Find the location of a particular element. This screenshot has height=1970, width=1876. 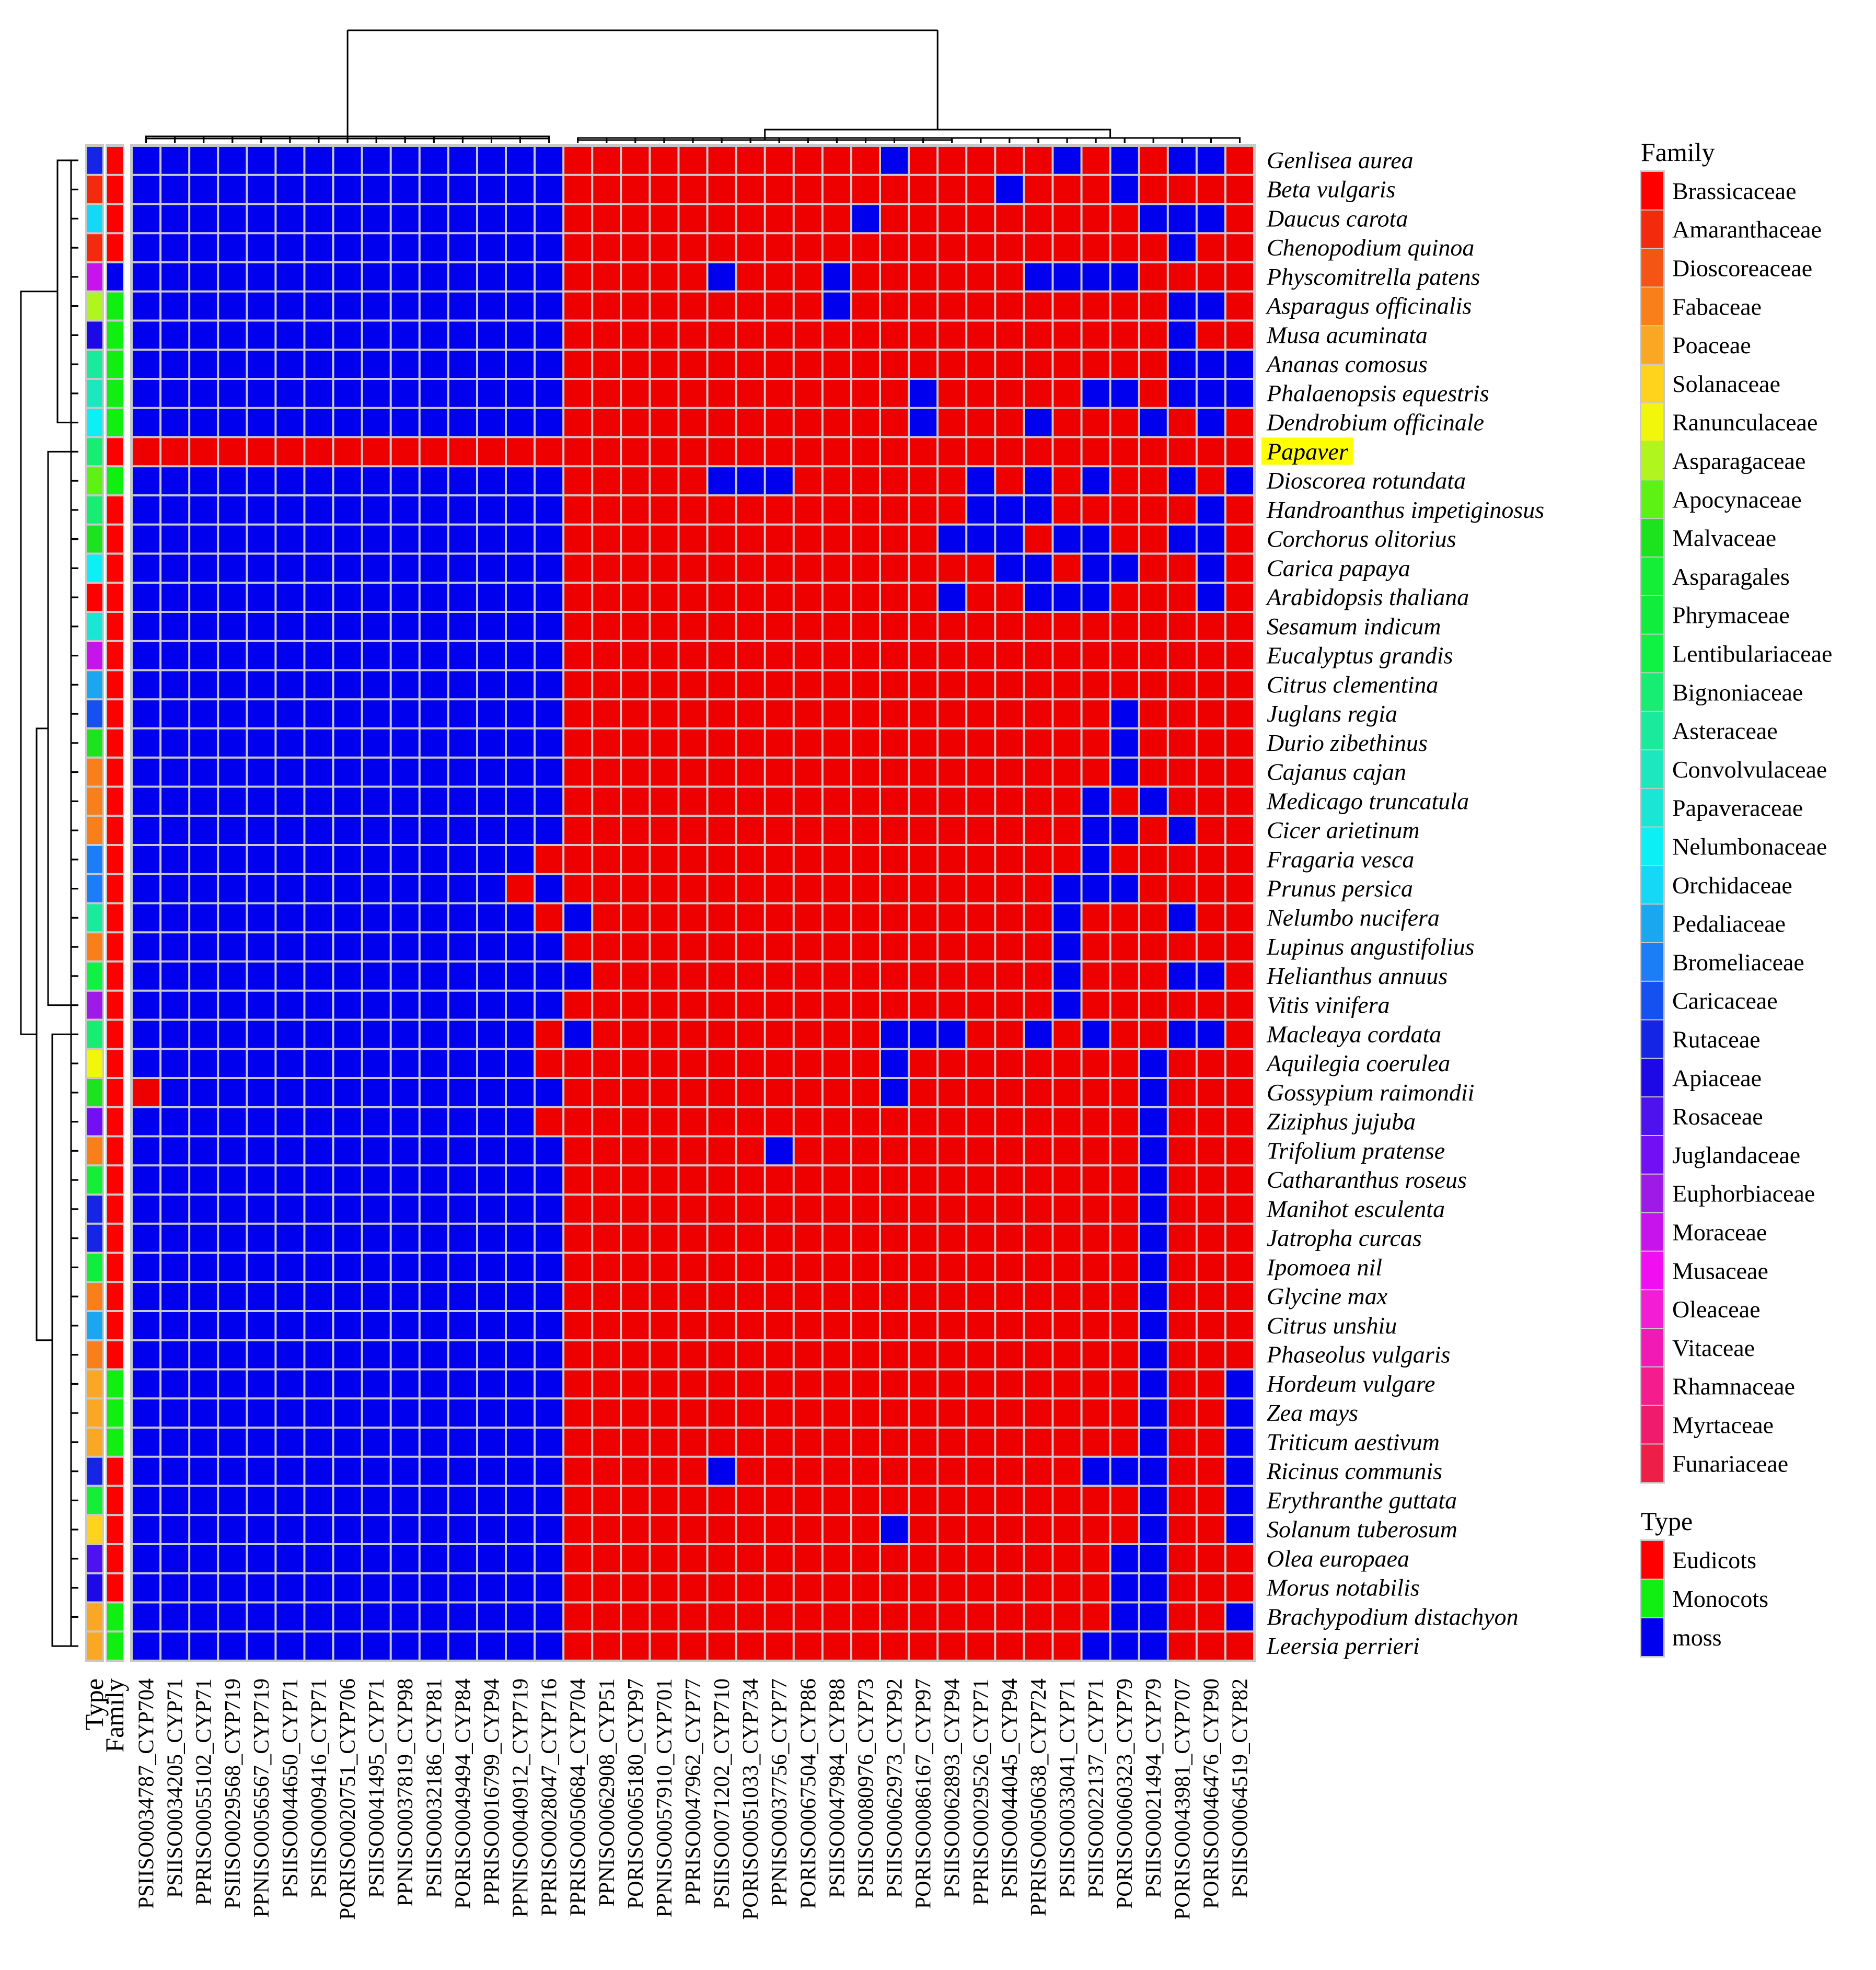

annotation-label: Family is located at coordinates (114, 1716).